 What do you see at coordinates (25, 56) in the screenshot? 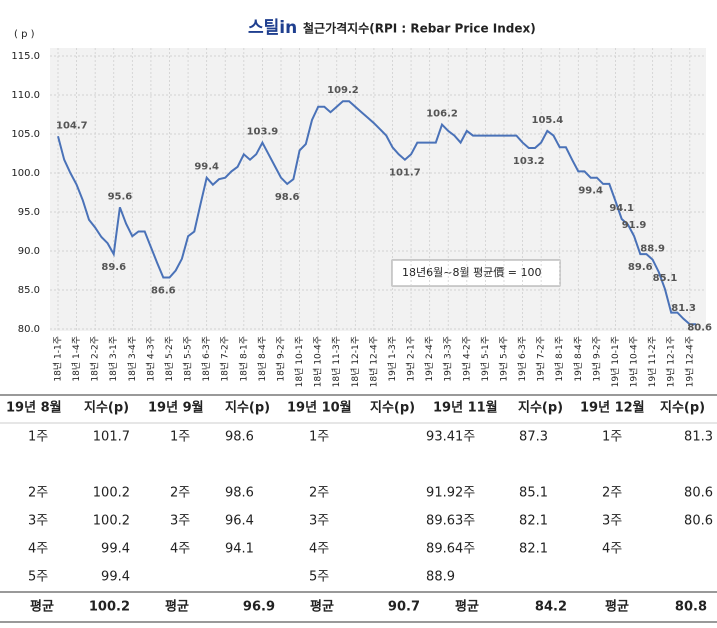
I see `y-tick-label: 115.0` at bounding box center [25, 56].